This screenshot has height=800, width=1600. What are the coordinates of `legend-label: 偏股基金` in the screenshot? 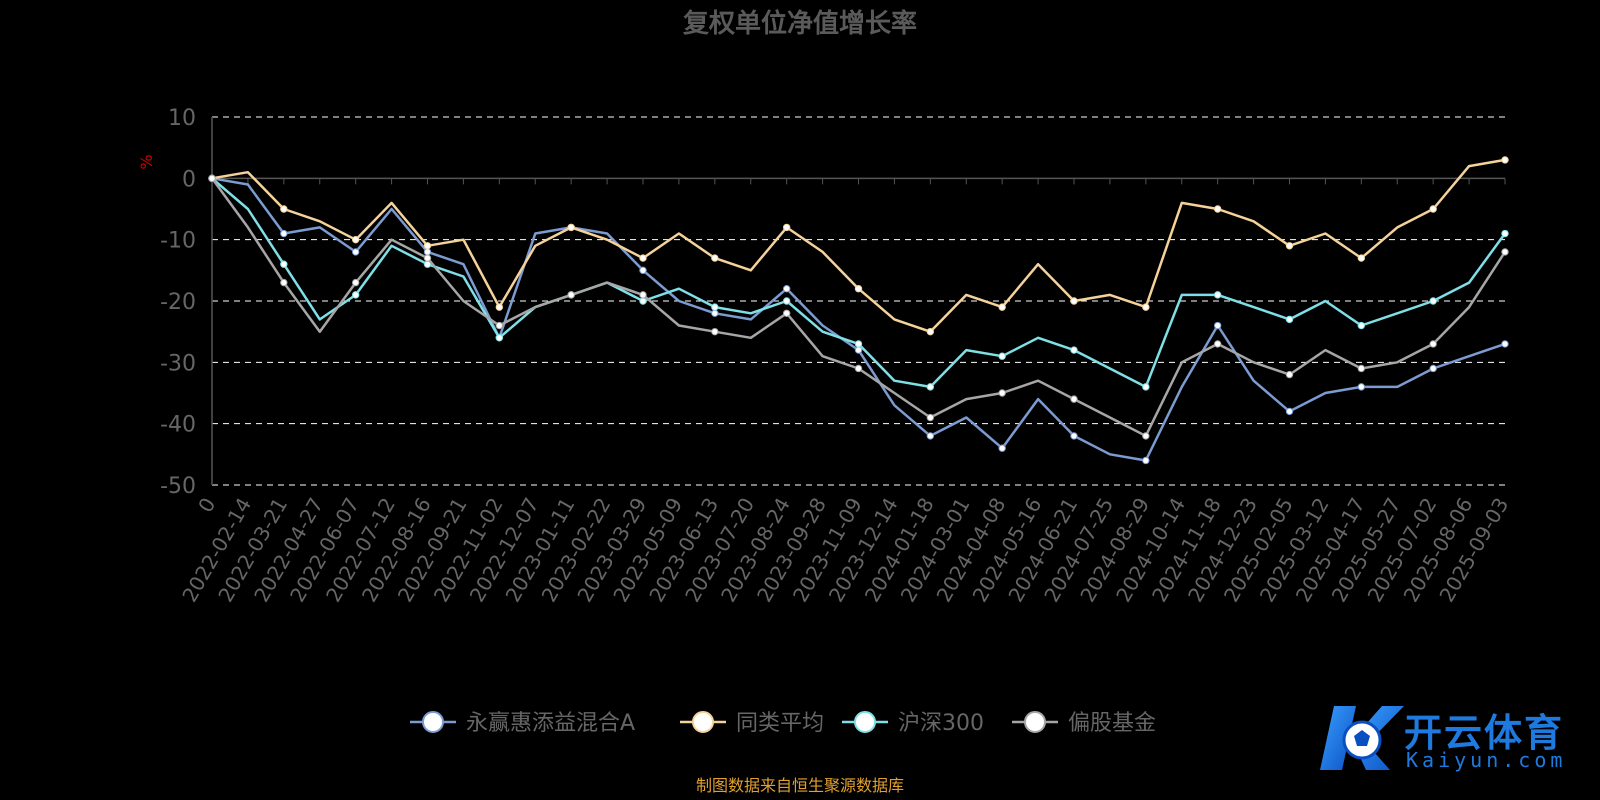 It's located at (1112, 723).